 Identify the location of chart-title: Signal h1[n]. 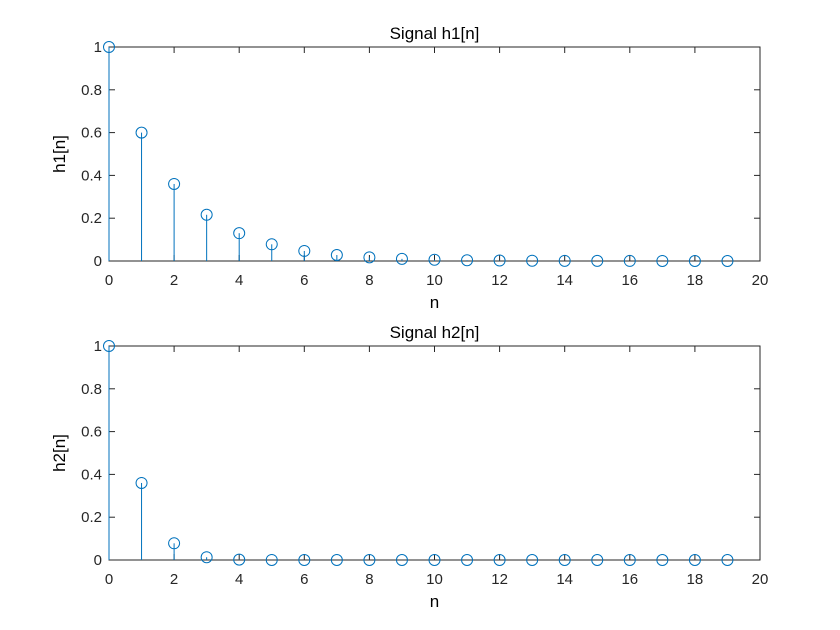
(435, 33).